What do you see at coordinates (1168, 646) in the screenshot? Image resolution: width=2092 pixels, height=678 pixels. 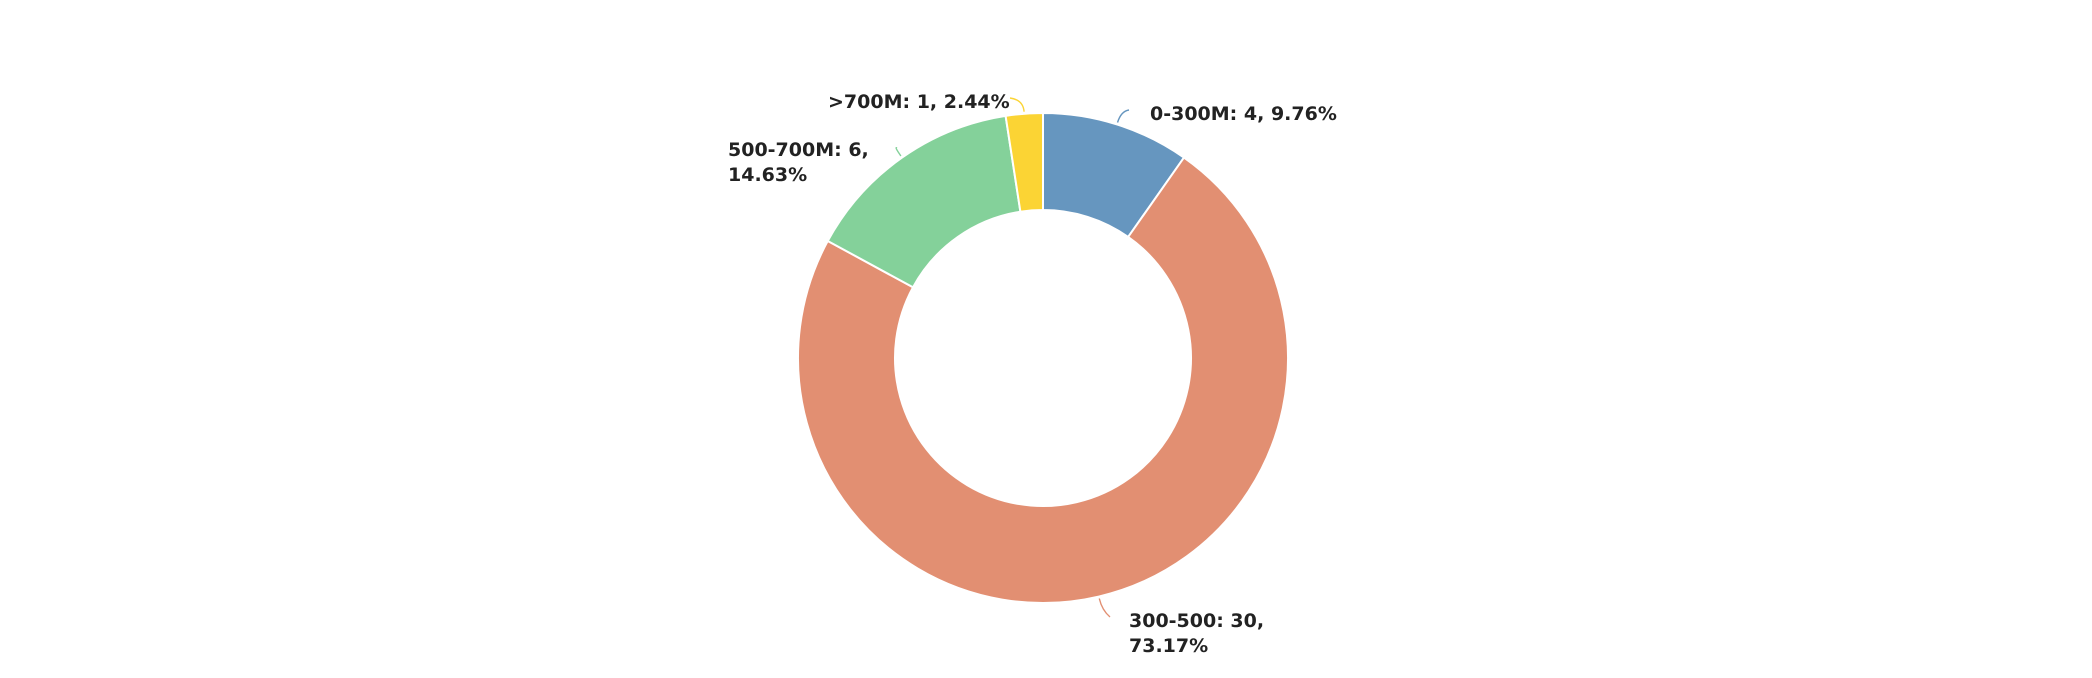 I see `slice-label-line: 73.17%` at bounding box center [1168, 646].